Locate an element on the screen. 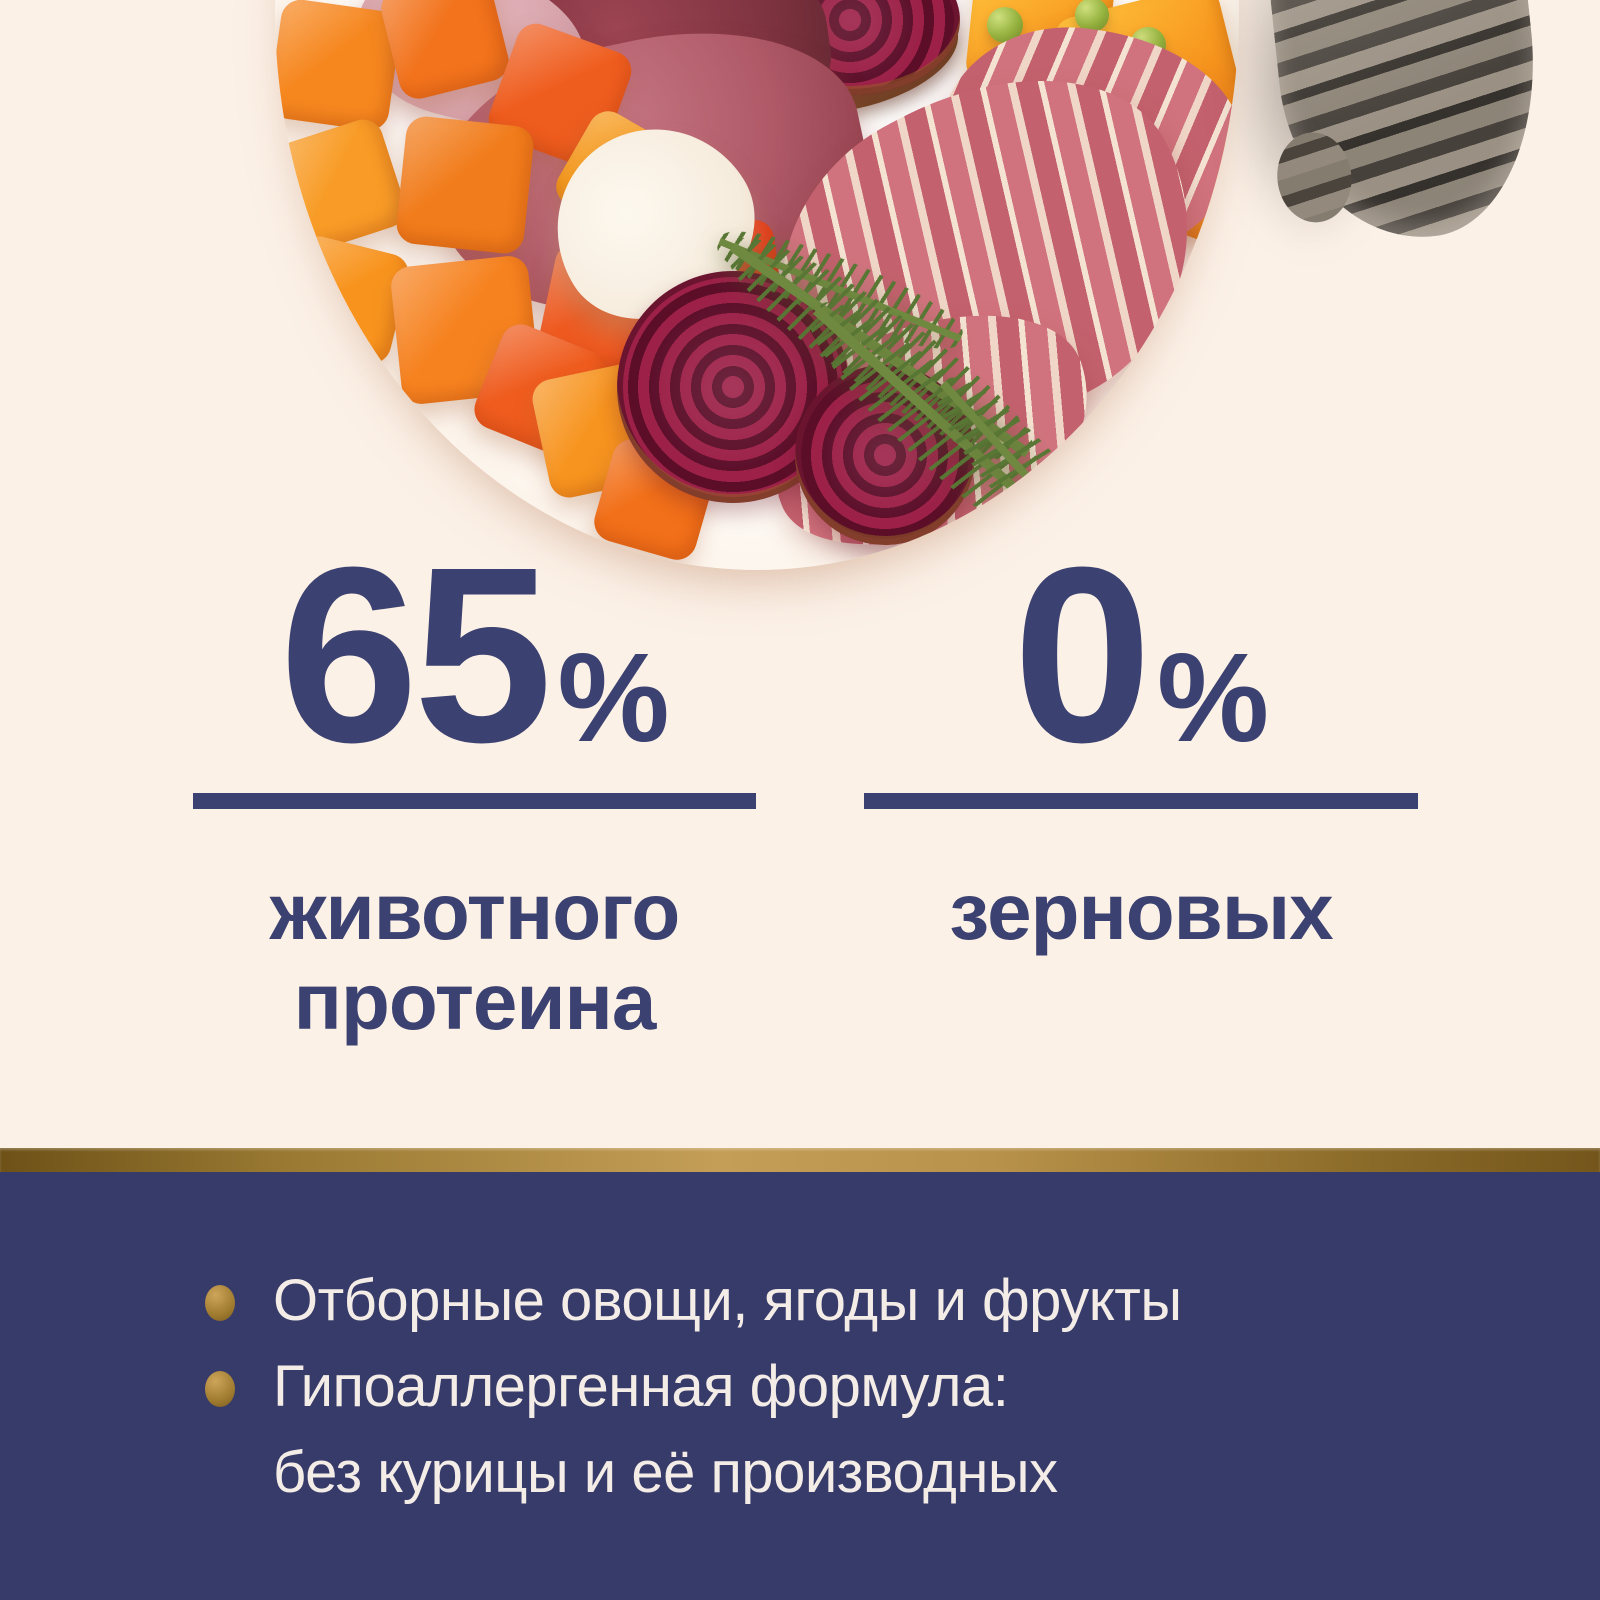 The width and height of the screenshot is (1600, 1600). stat-number: 65 % is located at coordinates (474, 654).